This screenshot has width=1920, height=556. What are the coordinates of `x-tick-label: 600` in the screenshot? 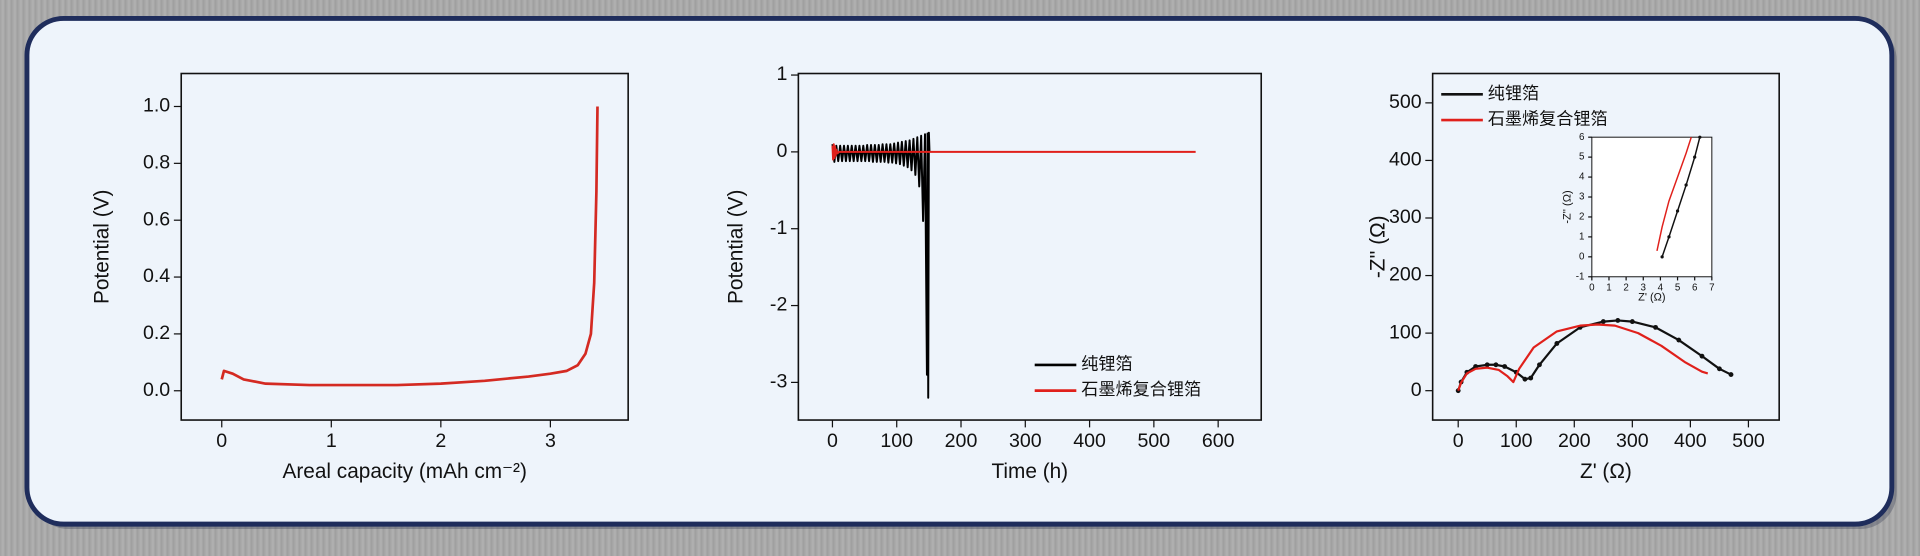 It's located at (1218, 441).